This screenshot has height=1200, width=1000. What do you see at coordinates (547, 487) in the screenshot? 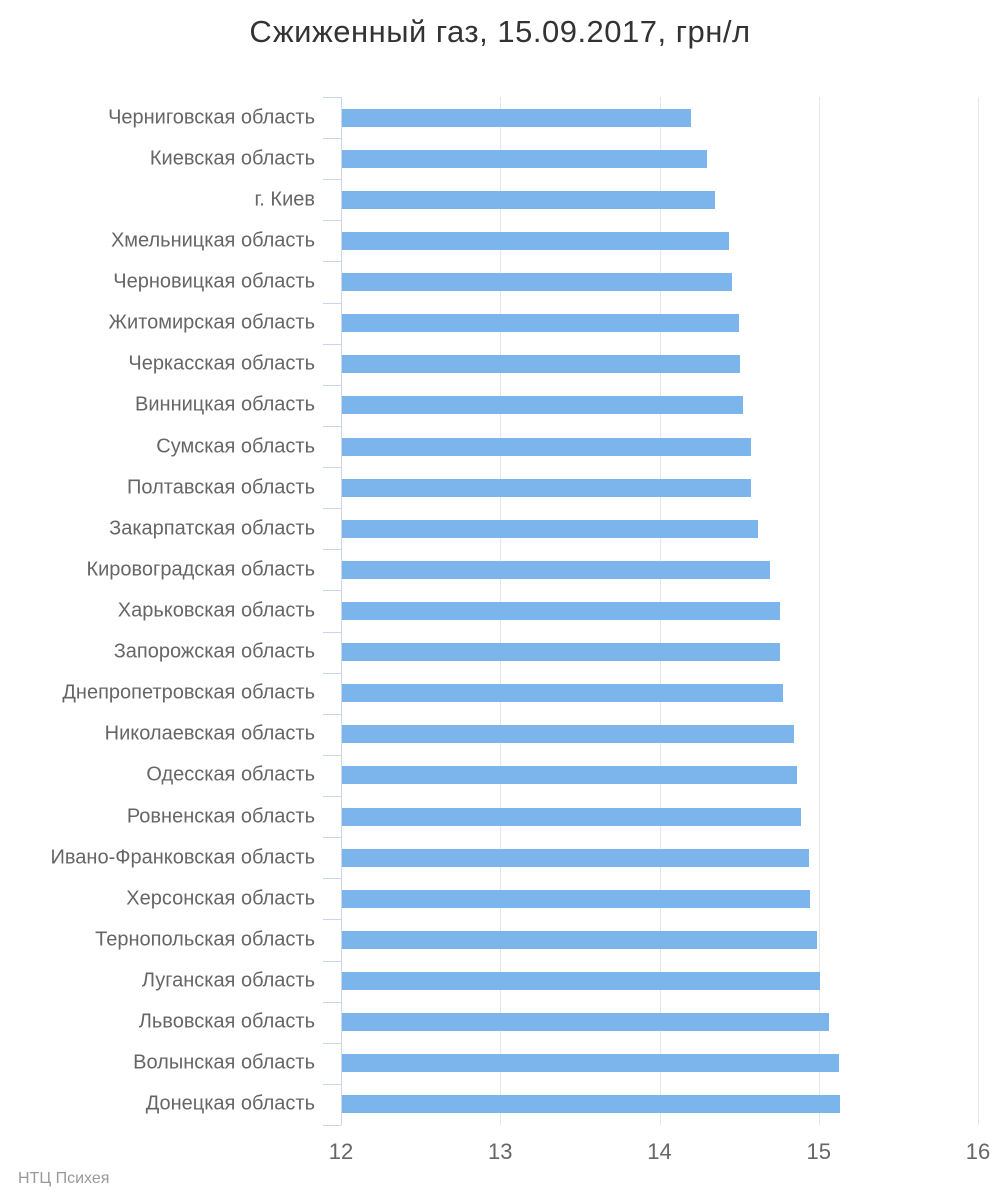
I see `bar-Полтавская область` at bounding box center [547, 487].